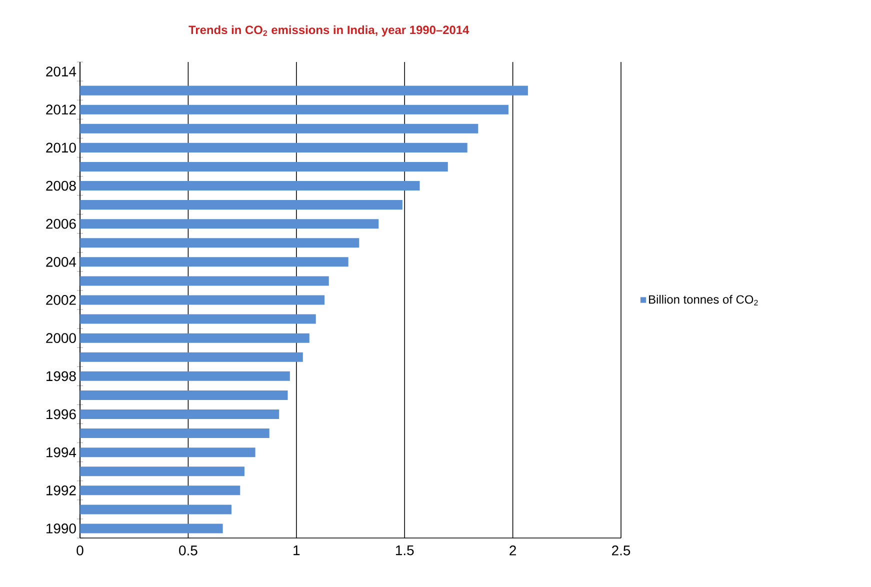  Describe the element at coordinates (61, 376) in the screenshot. I see `y-tick-label: 1998` at that location.